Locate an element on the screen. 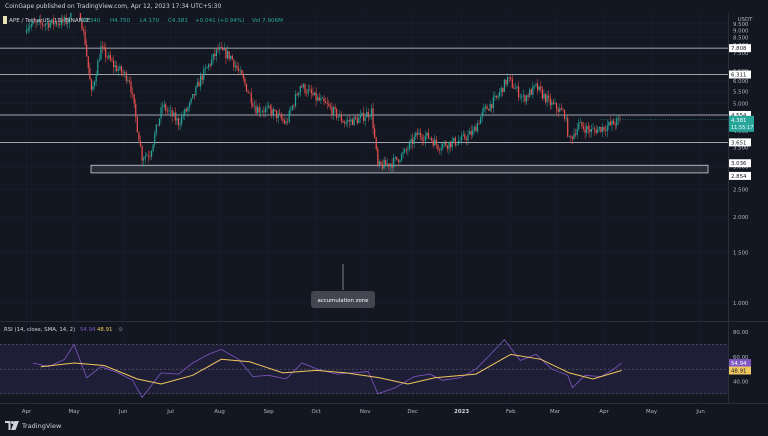 This screenshot has width=768, height=436. last-price-countdown: 11:55:17 is located at coordinates (742, 128).